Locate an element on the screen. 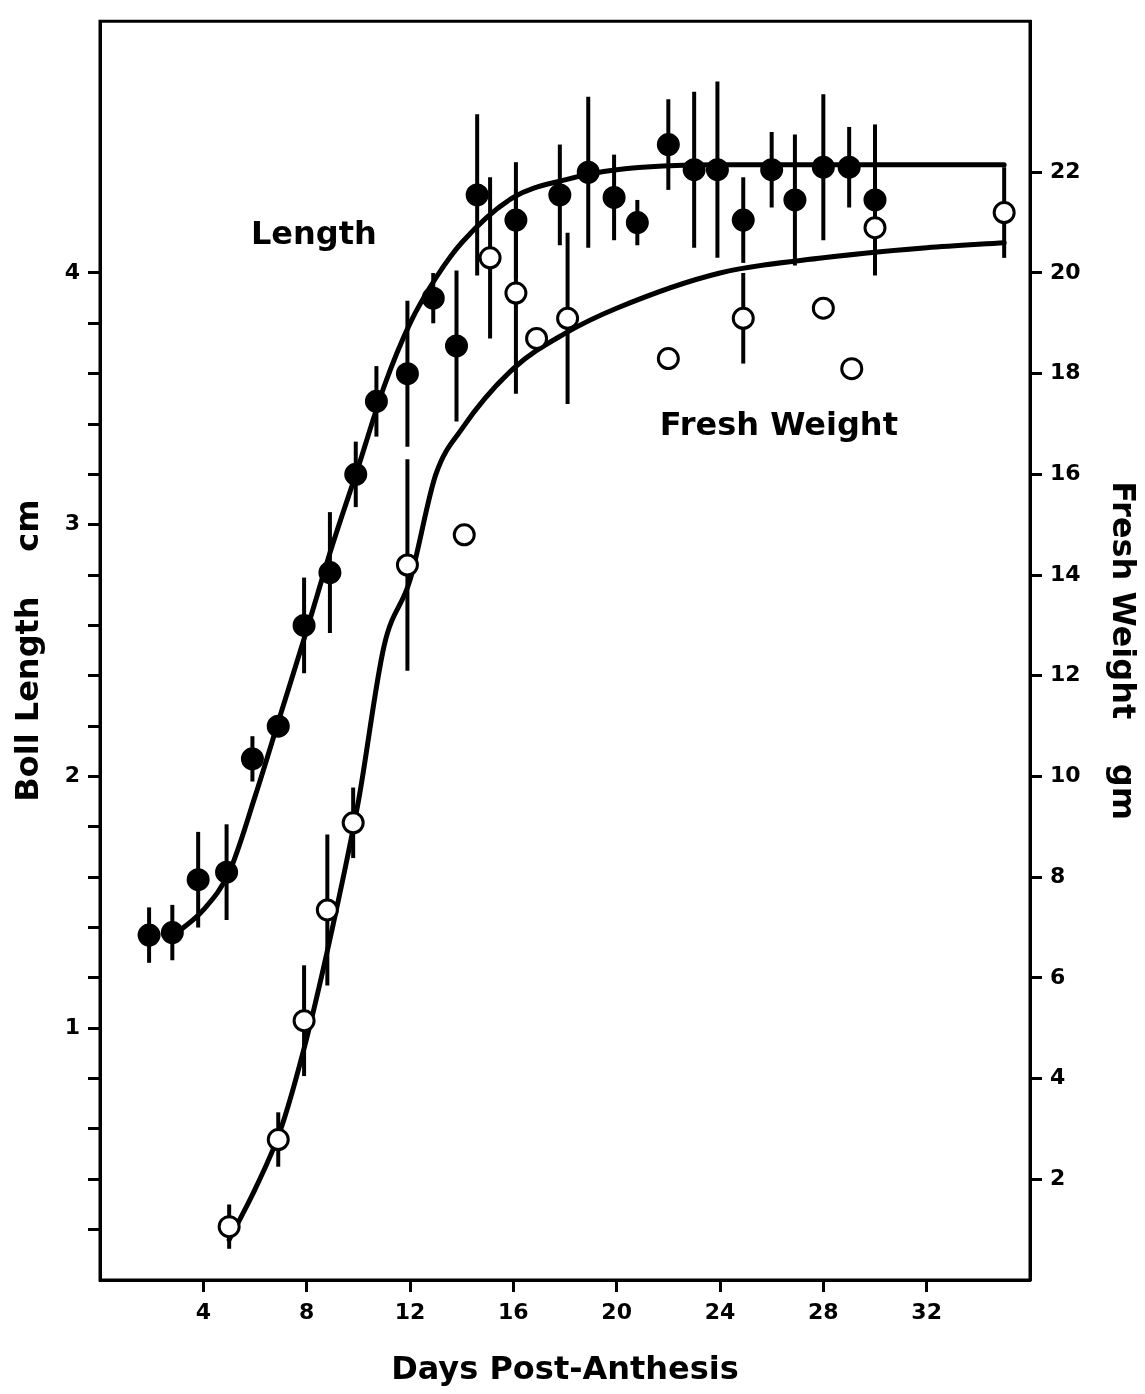 The height and width of the screenshot is (1394, 1145). y-tick-label: 3 is located at coordinates (72, 523).